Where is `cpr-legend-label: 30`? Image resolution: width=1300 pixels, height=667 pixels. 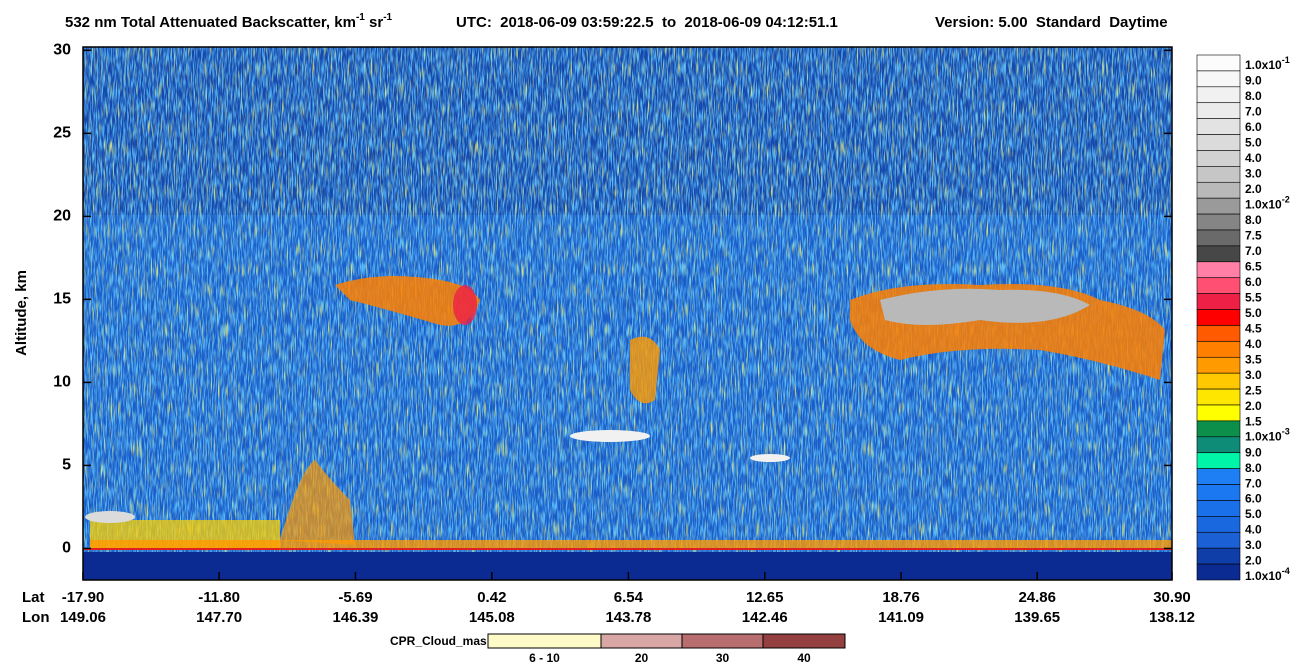 cpr-legend-label: 30 is located at coordinates (723, 658).